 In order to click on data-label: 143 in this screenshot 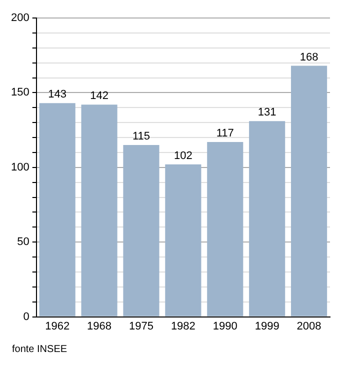, I will do `click(57, 94)`.